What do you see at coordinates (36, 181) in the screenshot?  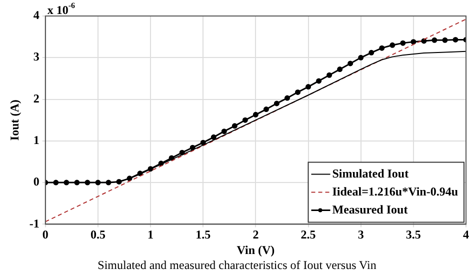 I see `y-tick-label: 0` at bounding box center [36, 181].